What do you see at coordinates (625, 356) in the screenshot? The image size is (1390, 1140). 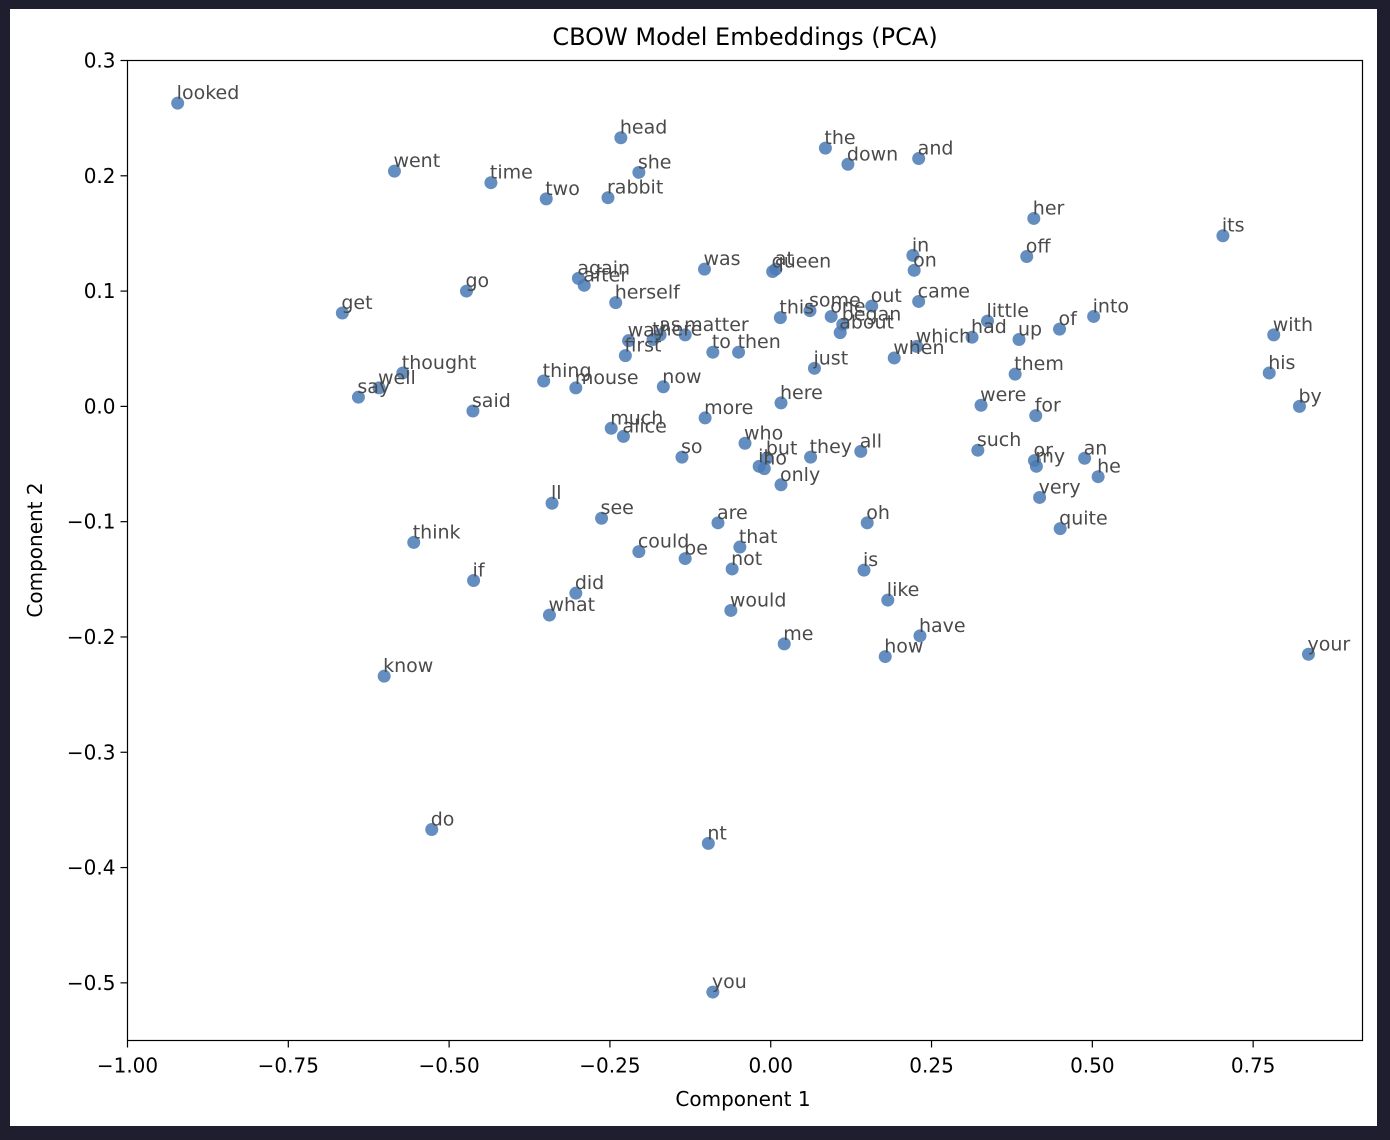 I see `scatter-point-first` at bounding box center [625, 356].